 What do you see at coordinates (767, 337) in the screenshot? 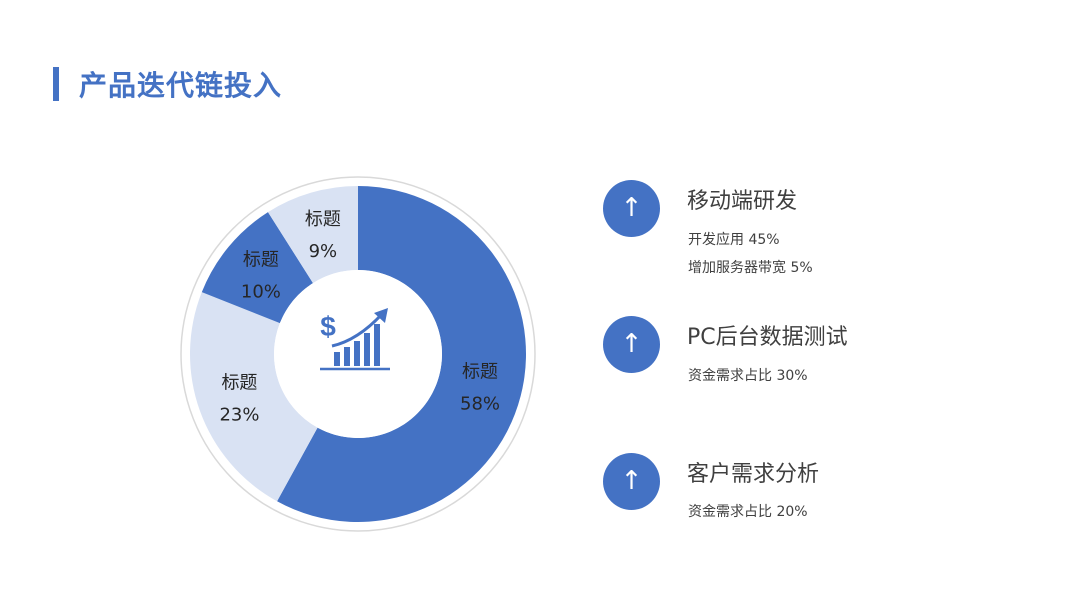
I see `item-title: PC后台数据测试` at bounding box center [767, 337].